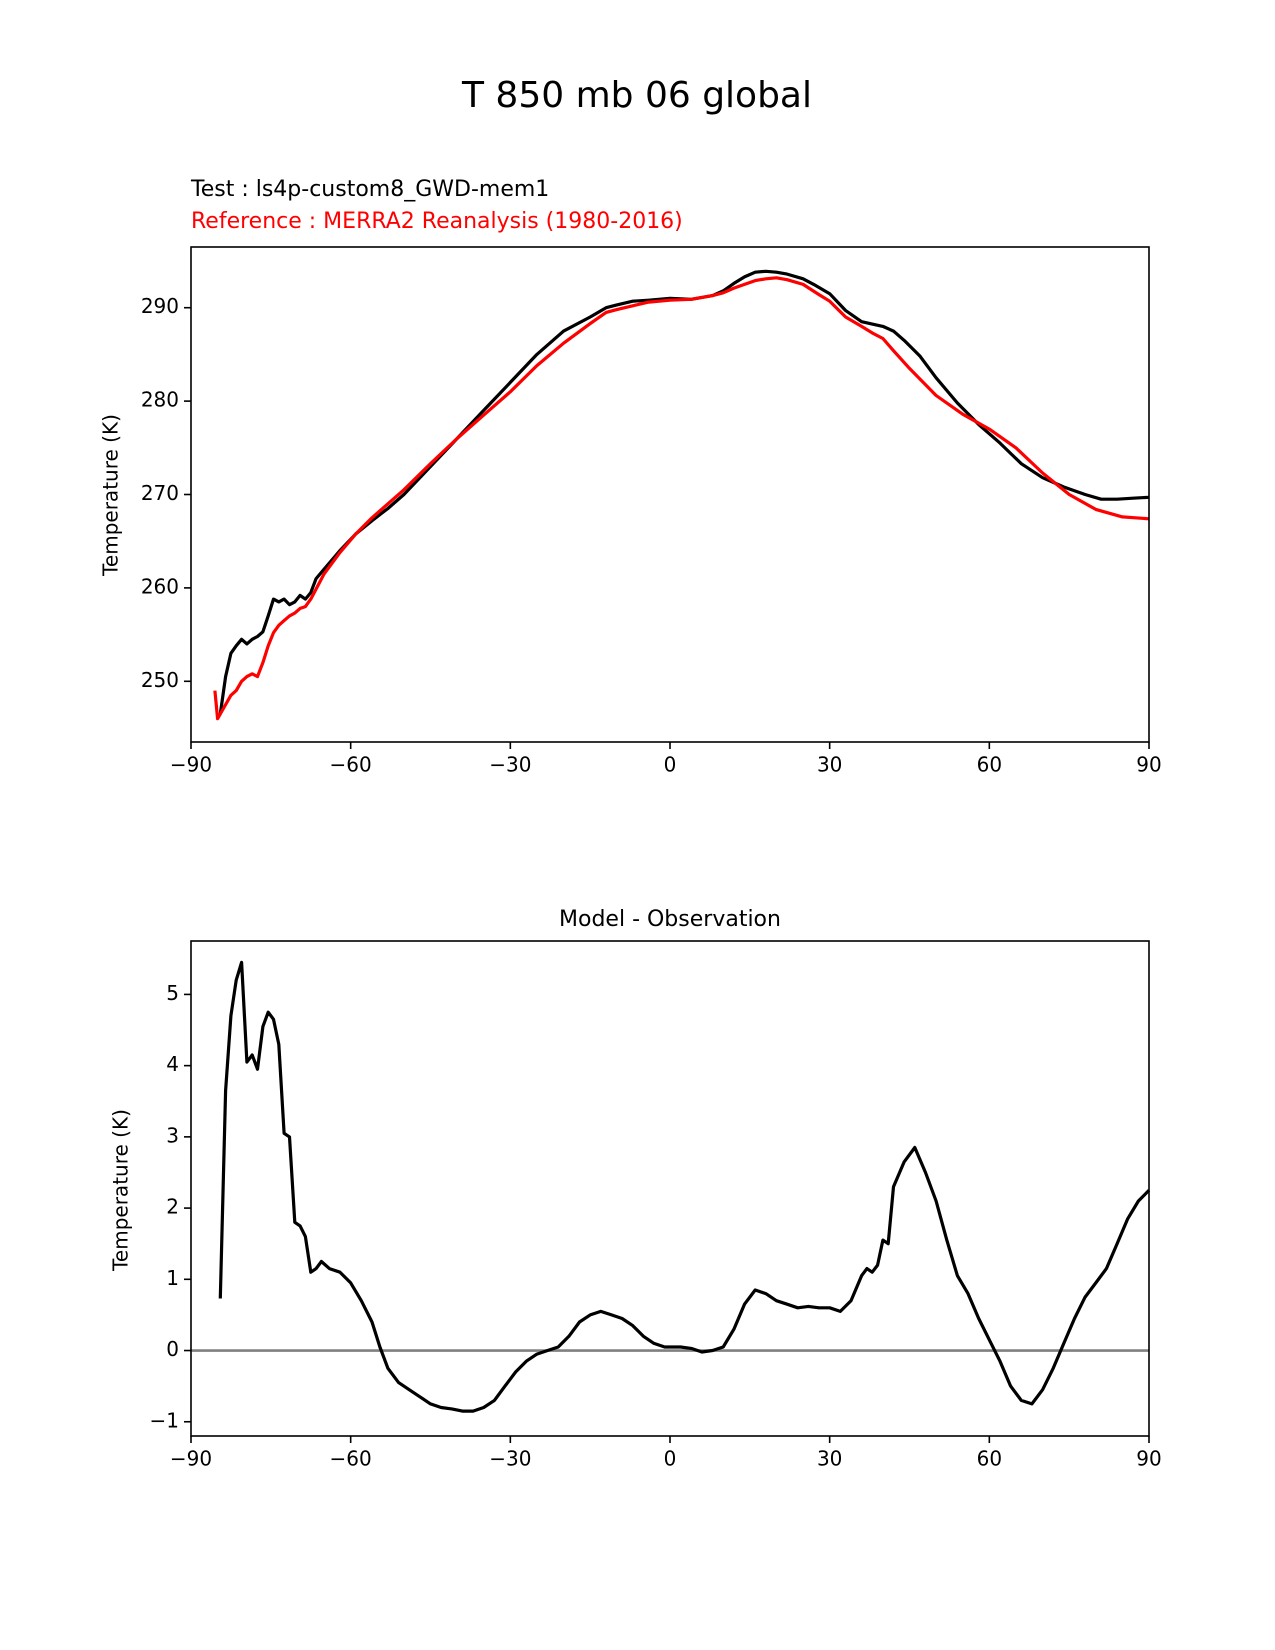 This screenshot has width=1275, height=1650. What do you see at coordinates (160, 400) in the screenshot?
I see `top-ytick-label: 280` at bounding box center [160, 400].